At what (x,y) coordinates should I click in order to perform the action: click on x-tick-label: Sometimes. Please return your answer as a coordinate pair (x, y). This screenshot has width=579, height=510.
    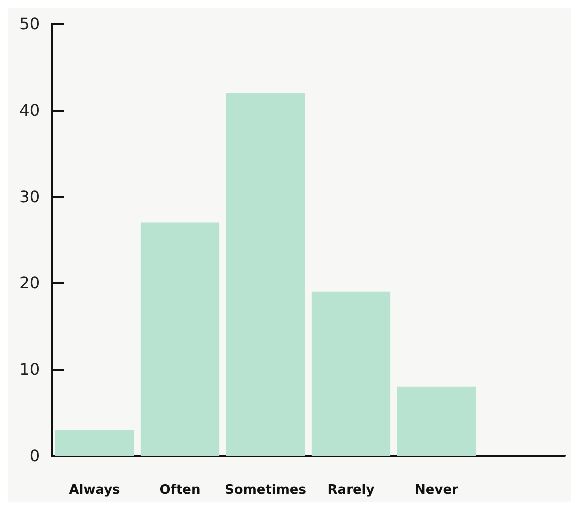
    Looking at the image, I should click on (266, 490).